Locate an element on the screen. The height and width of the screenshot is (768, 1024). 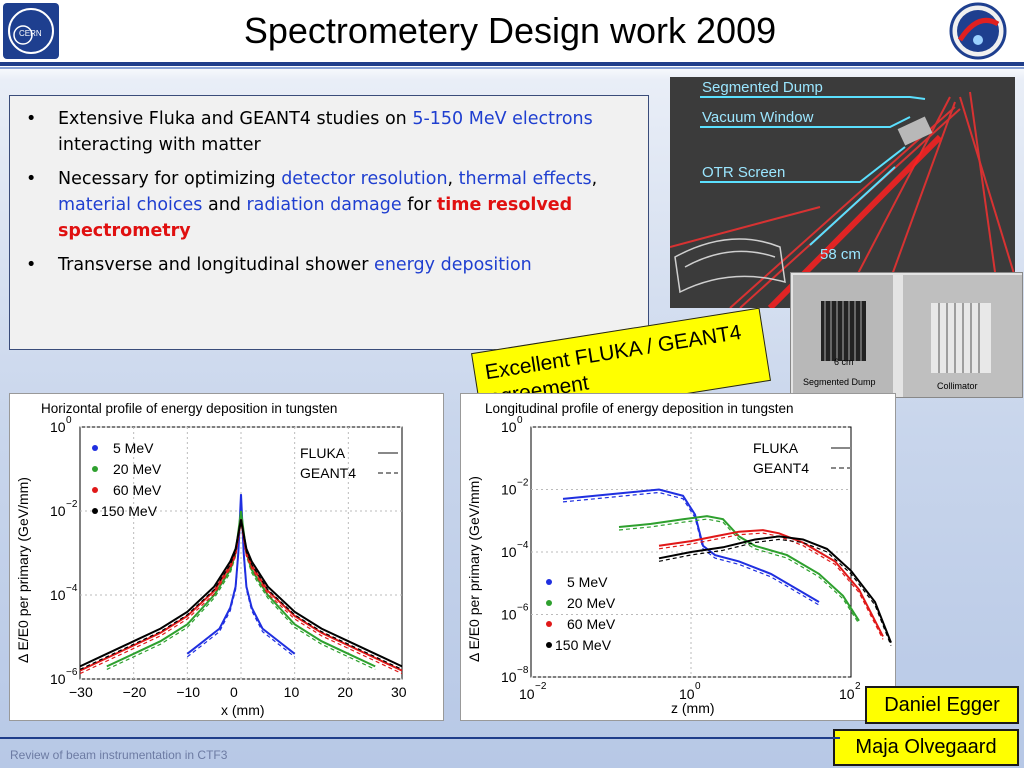
slide-title: Spectrometery Design work 2009 is located at coordinates (510, 30).